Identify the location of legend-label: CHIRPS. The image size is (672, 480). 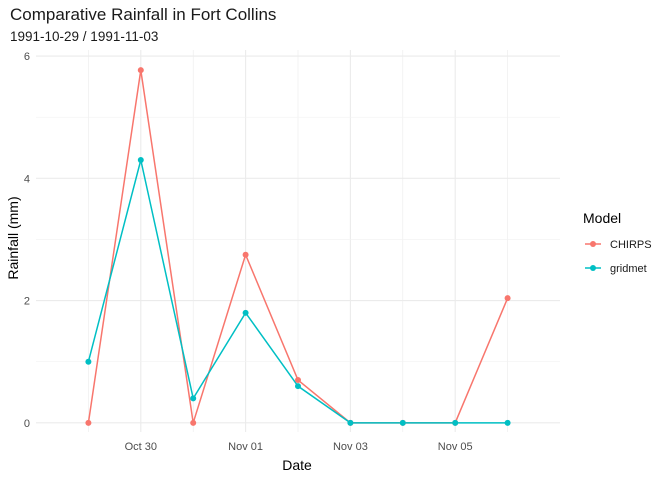
(631, 245).